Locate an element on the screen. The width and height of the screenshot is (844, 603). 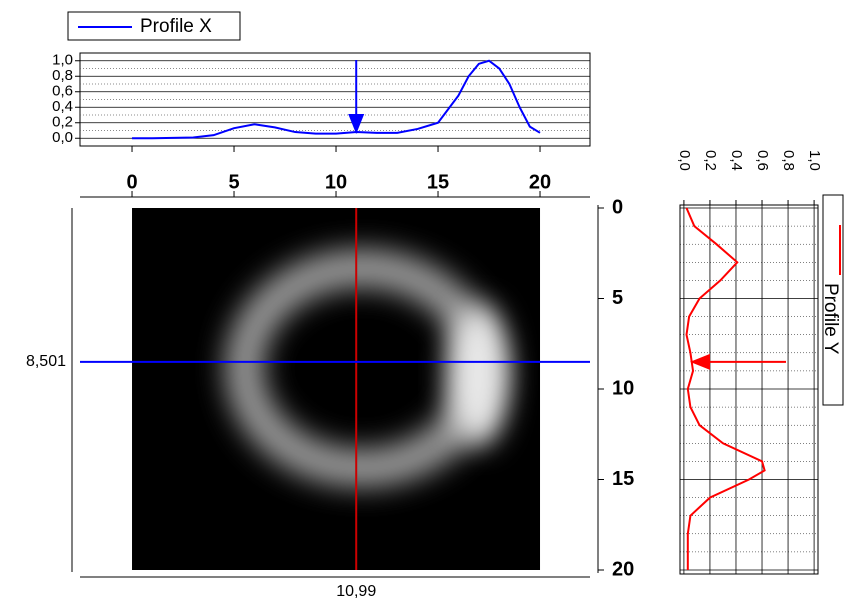
legend-label: Profile Y is located at coordinates (830, 319).